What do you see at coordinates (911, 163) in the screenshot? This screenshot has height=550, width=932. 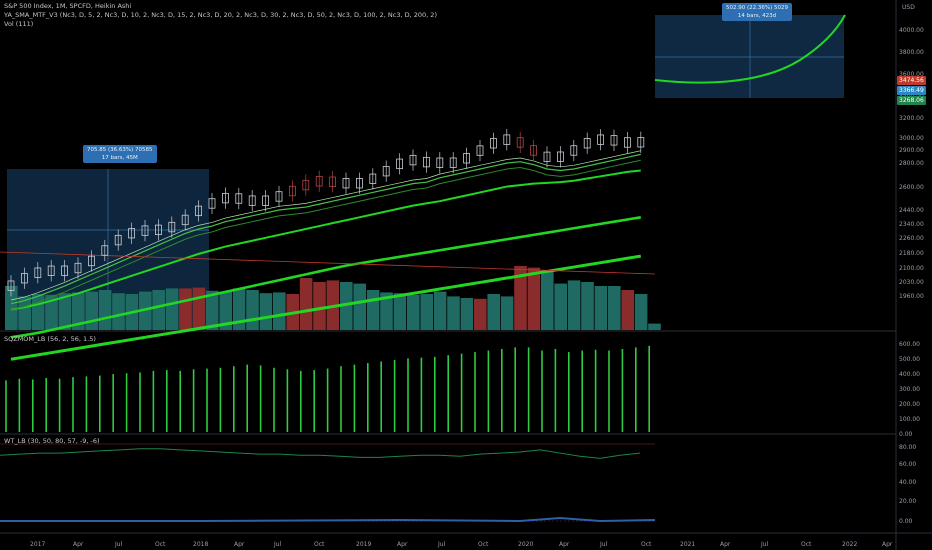 I see `price-tick-label: 2800.00` at bounding box center [911, 163].